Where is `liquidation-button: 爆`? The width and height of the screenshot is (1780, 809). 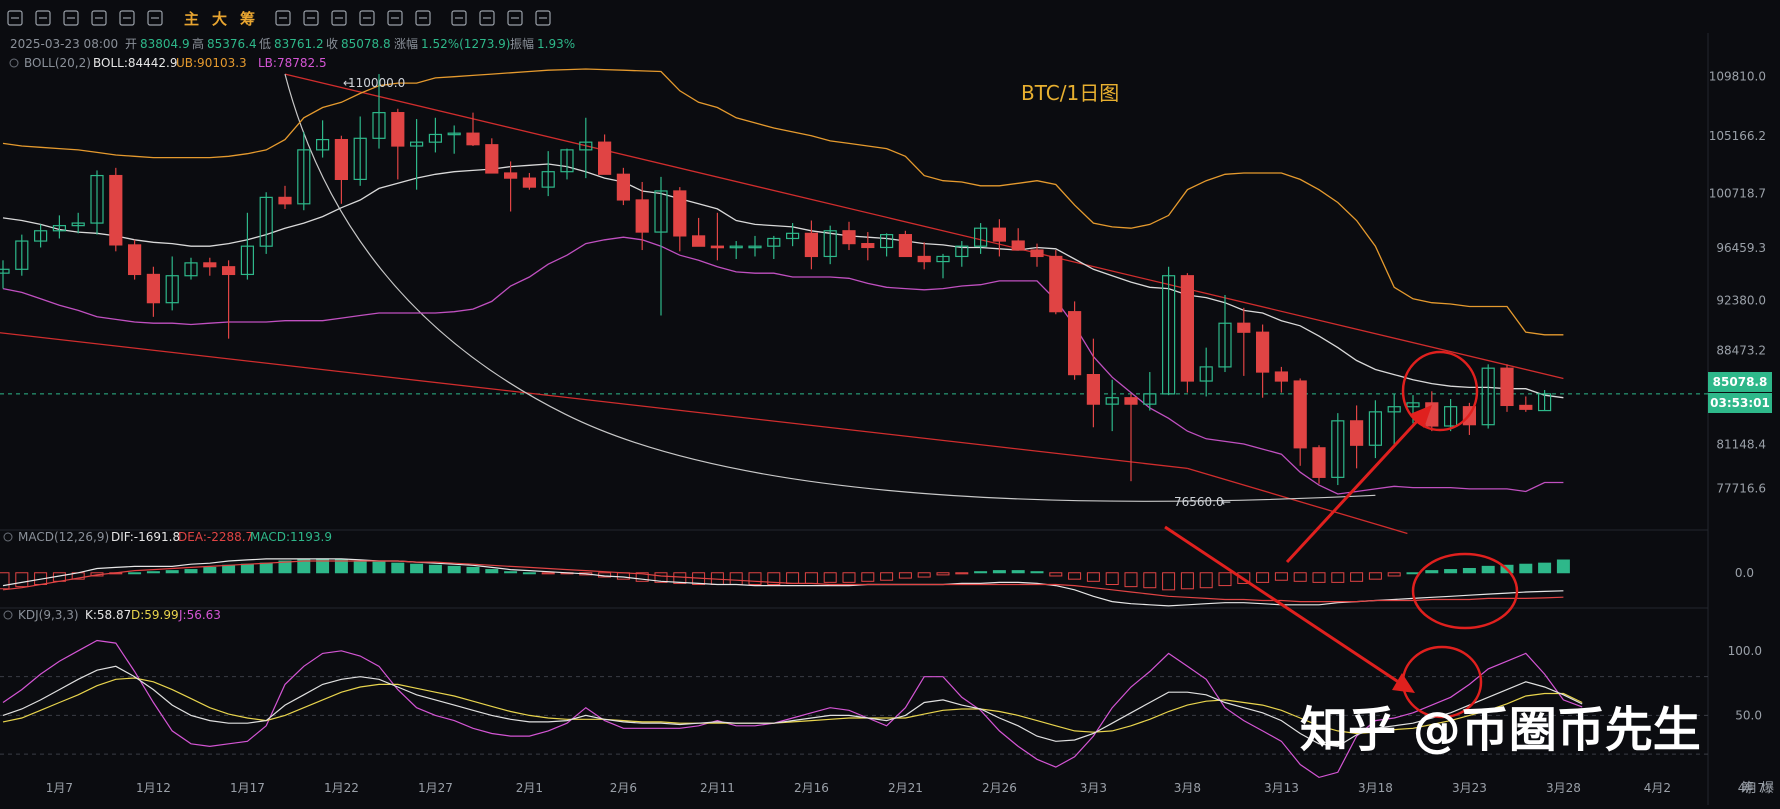 liquidation-button: 爆 is located at coordinates (1767, 788).